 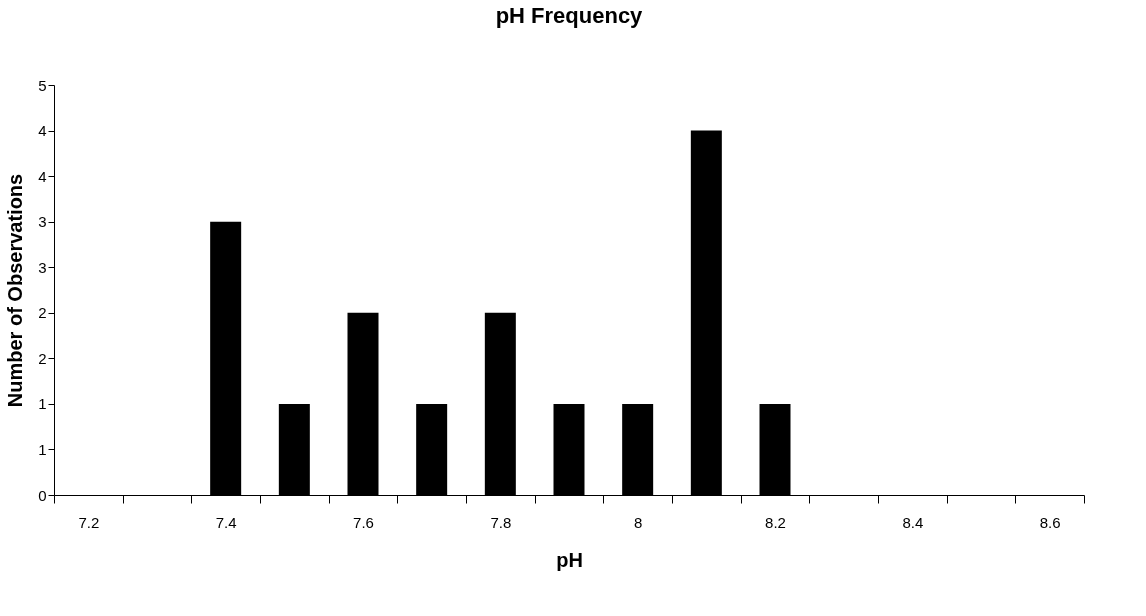 What do you see at coordinates (1050, 522) in the screenshot?
I see `x-tick-label: 8.6` at bounding box center [1050, 522].